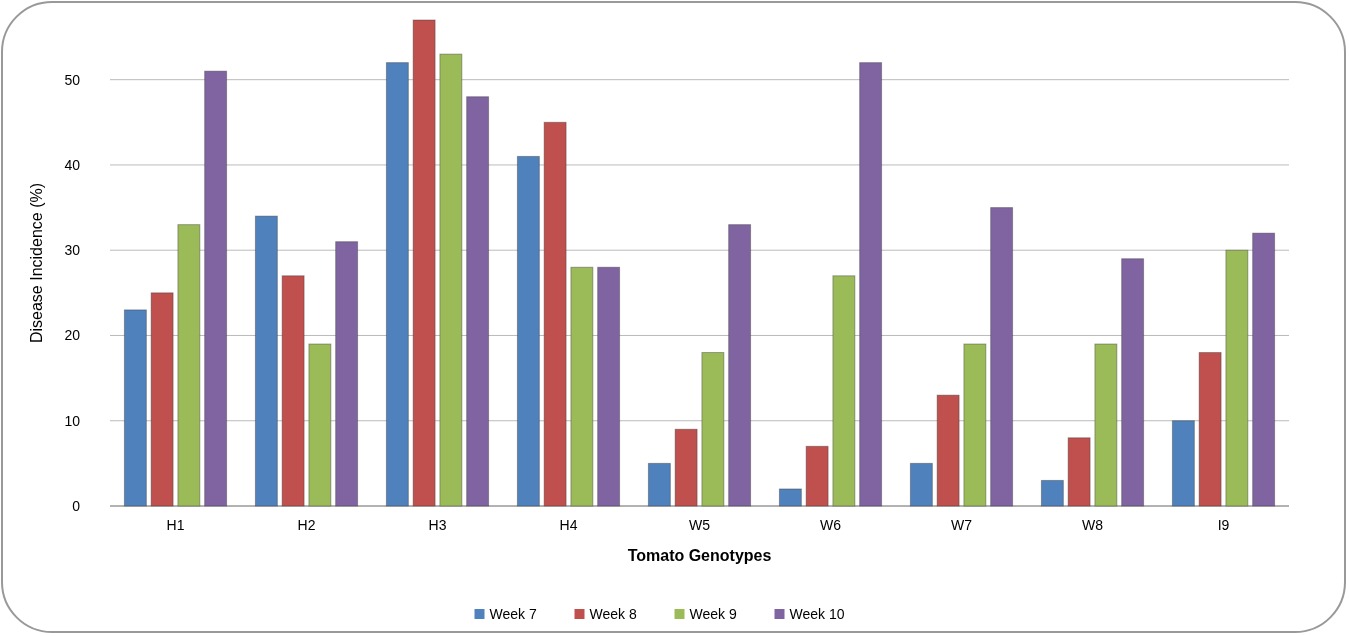  What do you see at coordinates (817, 613) in the screenshot?
I see `legend-label: Week 10` at bounding box center [817, 613].